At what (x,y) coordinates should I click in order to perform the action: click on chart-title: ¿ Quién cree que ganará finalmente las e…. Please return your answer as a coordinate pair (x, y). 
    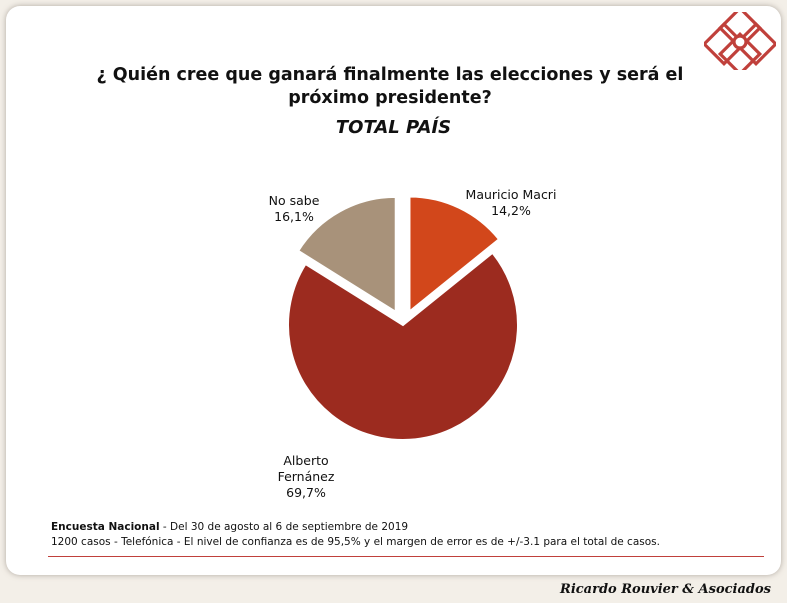
    Looking at the image, I should click on (390, 86).